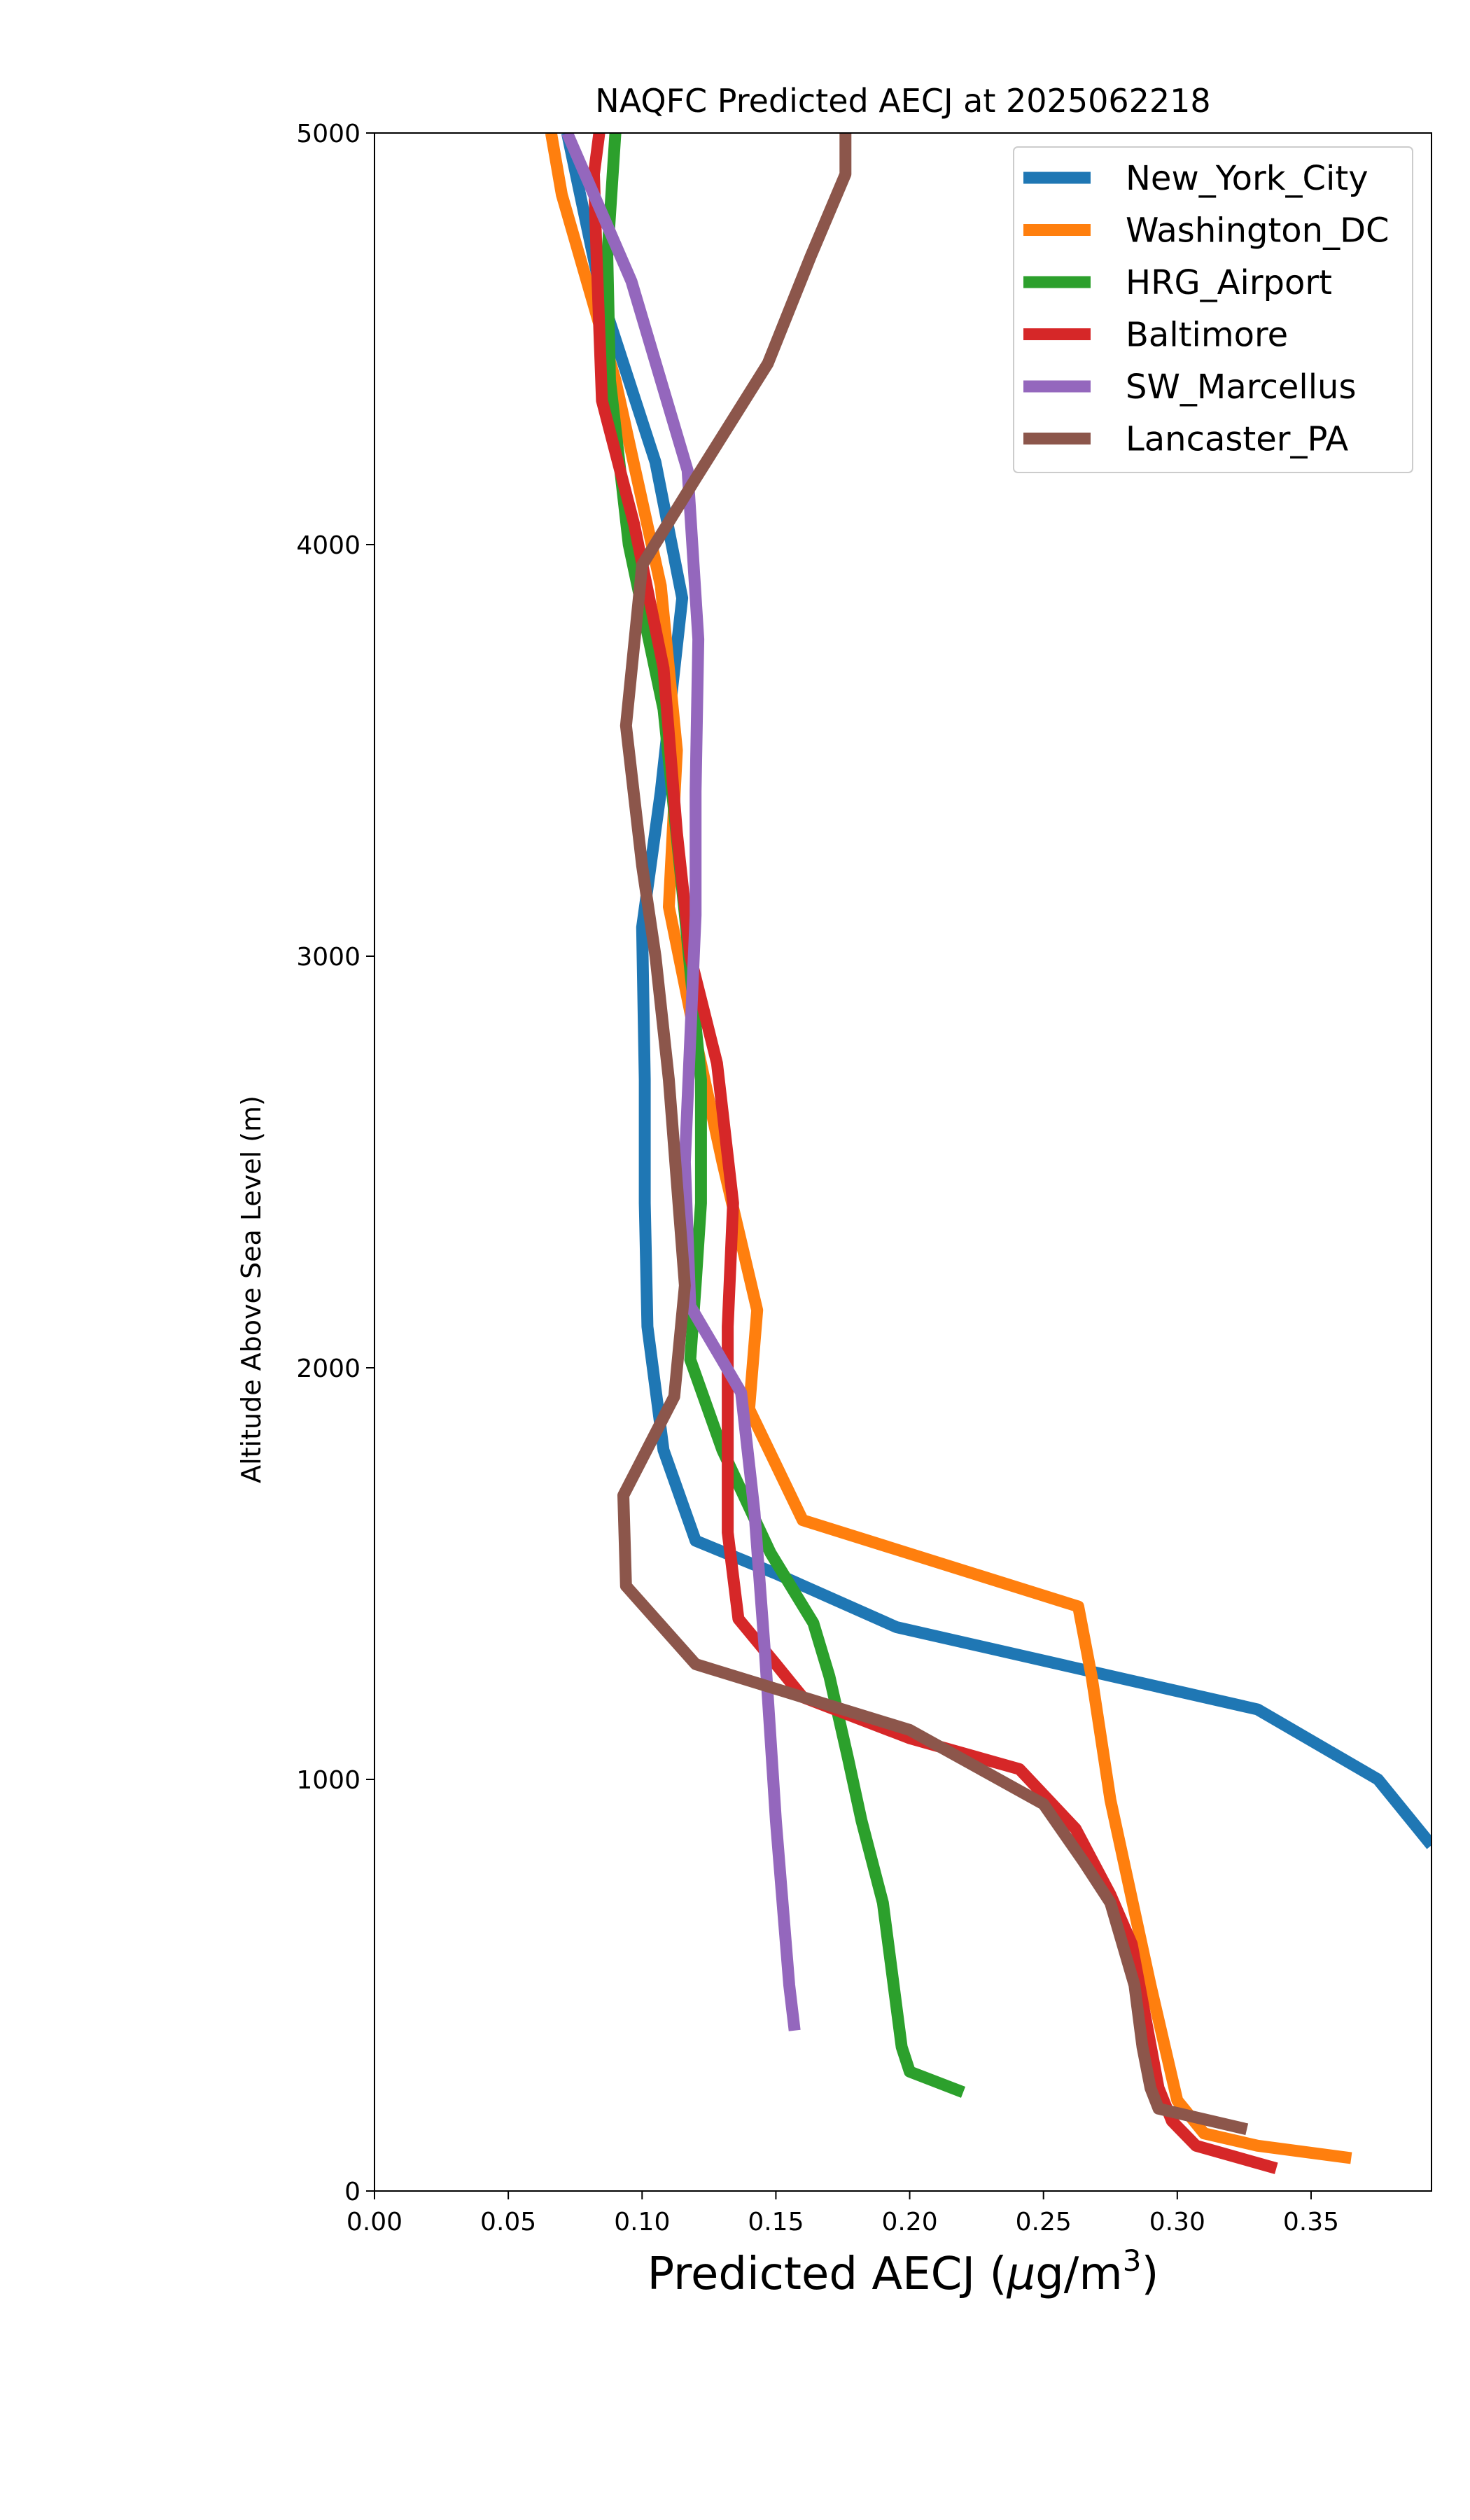 The image size is (1470, 2520). I want to click on legend-label: Baltimore, so click(1207, 335).